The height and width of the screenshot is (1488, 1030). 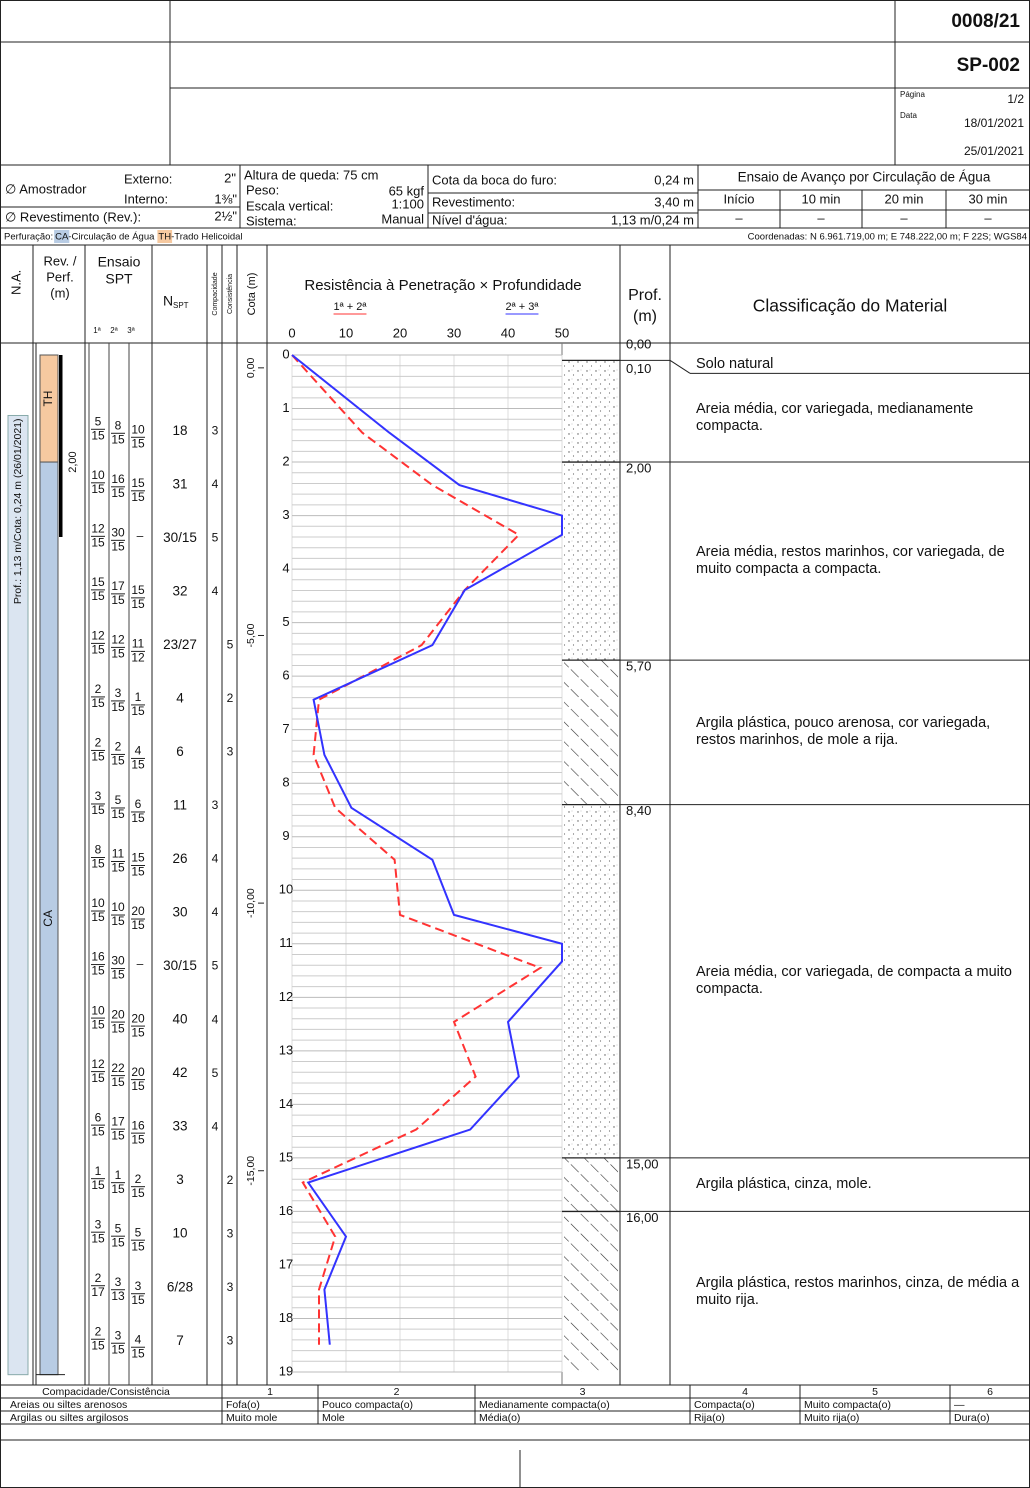 I want to click on blow-count: 4, so click(x=138, y=1339).